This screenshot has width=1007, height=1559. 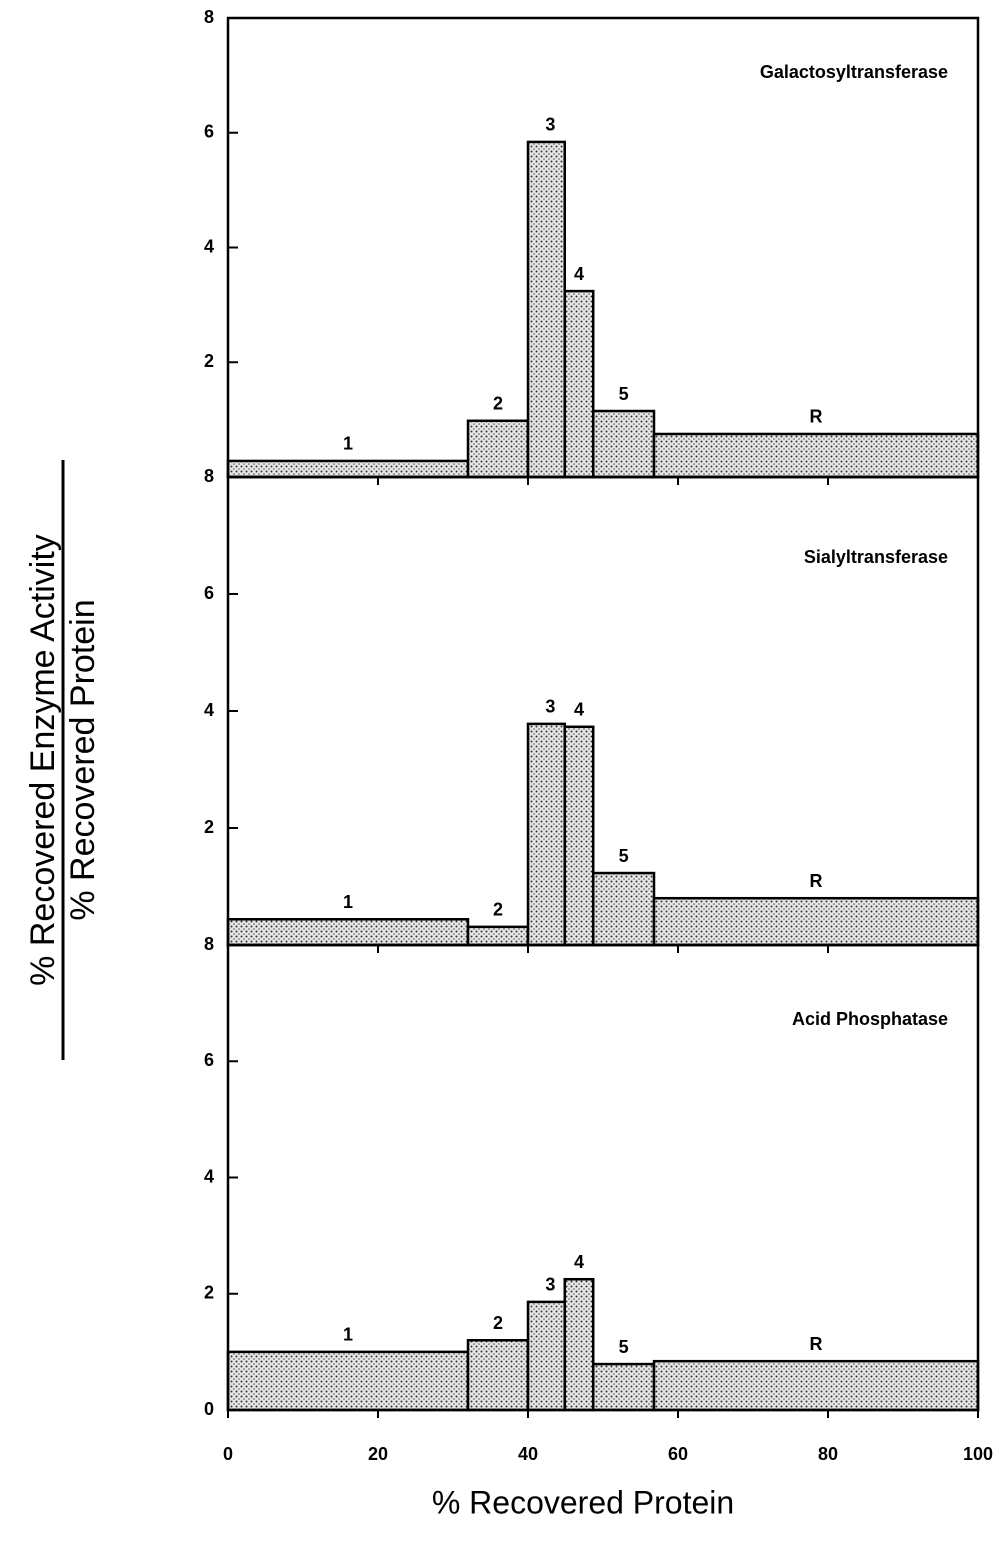 What do you see at coordinates (854, 72) in the screenshot?
I see `panel-title: Galactosyltransferase` at bounding box center [854, 72].